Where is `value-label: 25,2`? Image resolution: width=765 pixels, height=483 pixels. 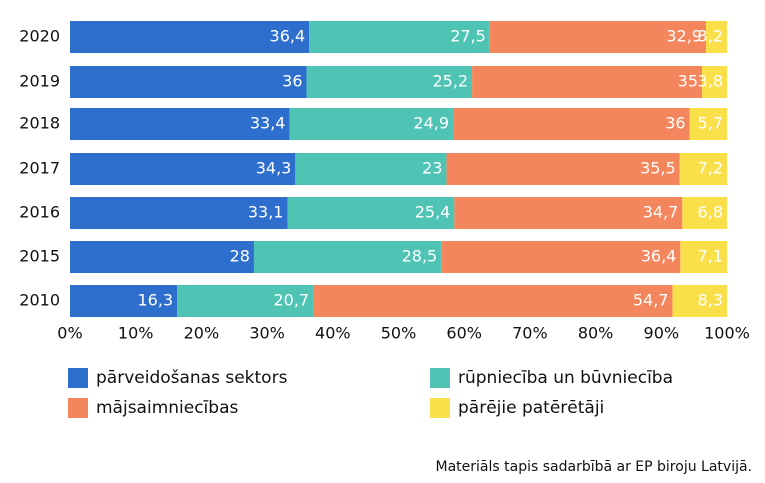 value-label: 25,2 is located at coordinates (450, 81).